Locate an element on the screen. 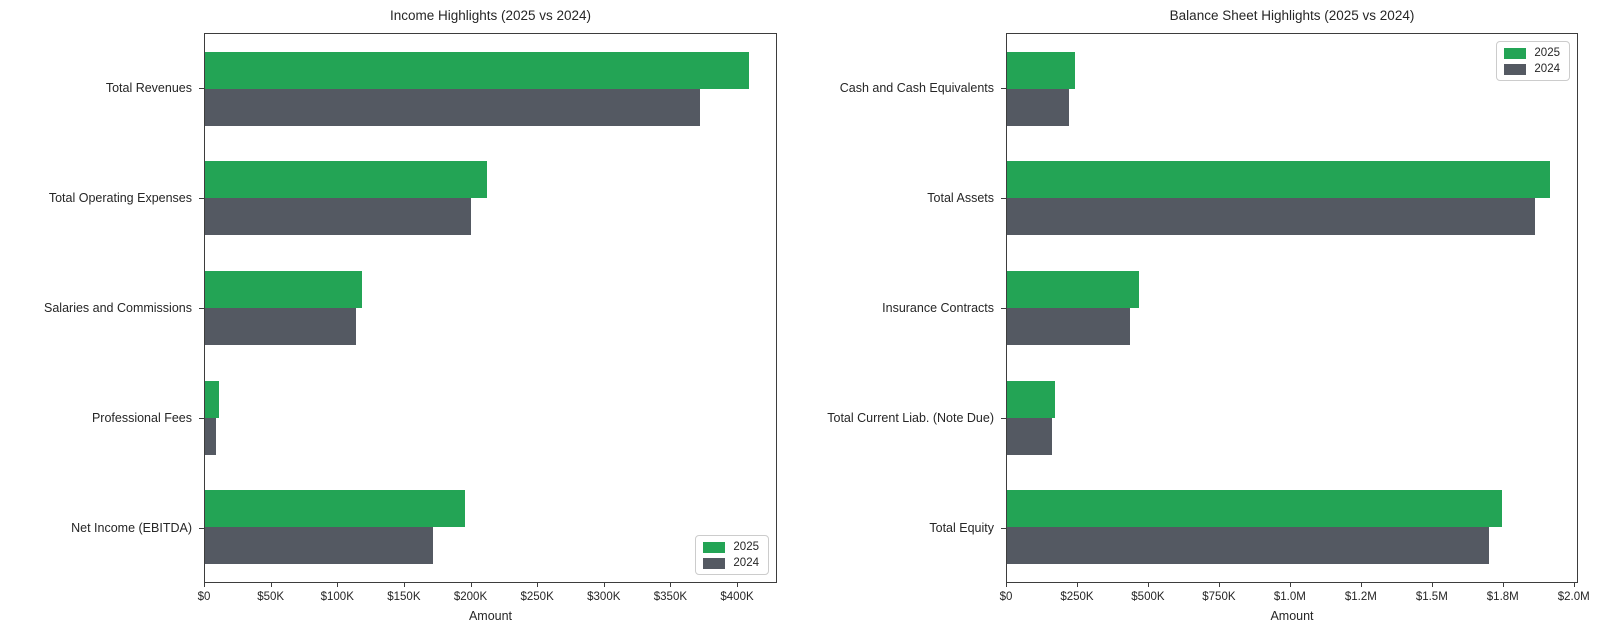 The width and height of the screenshot is (1600, 640). x-axis-label-balance-sheet: Amount is located at coordinates (1292, 616).